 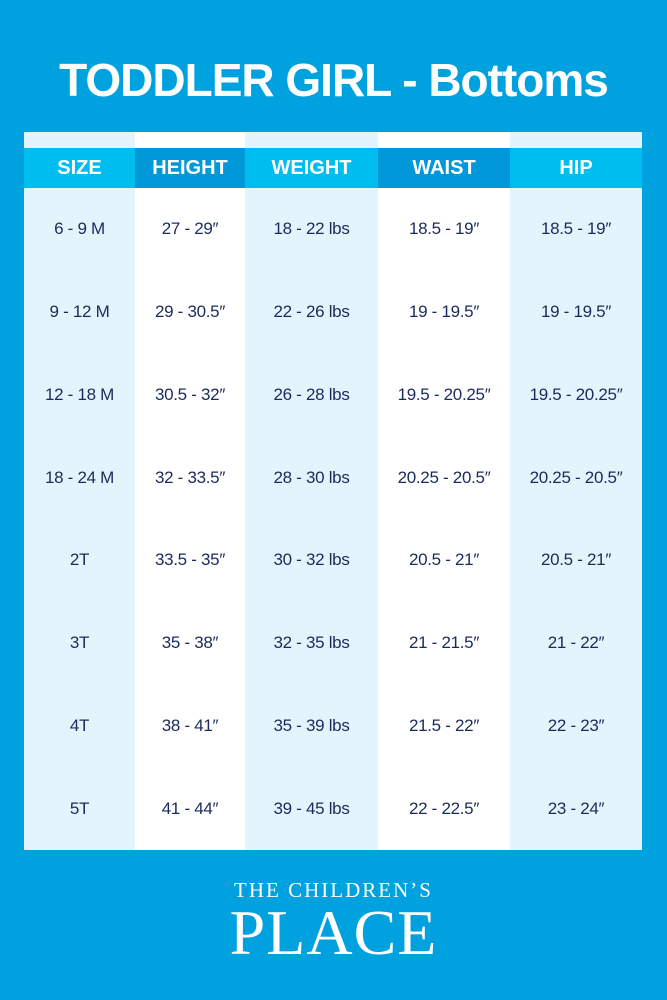 What do you see at coordinates (79, 808) in the screenshot?
I see `cell-value: 5T` at bounding box center [79, 808].